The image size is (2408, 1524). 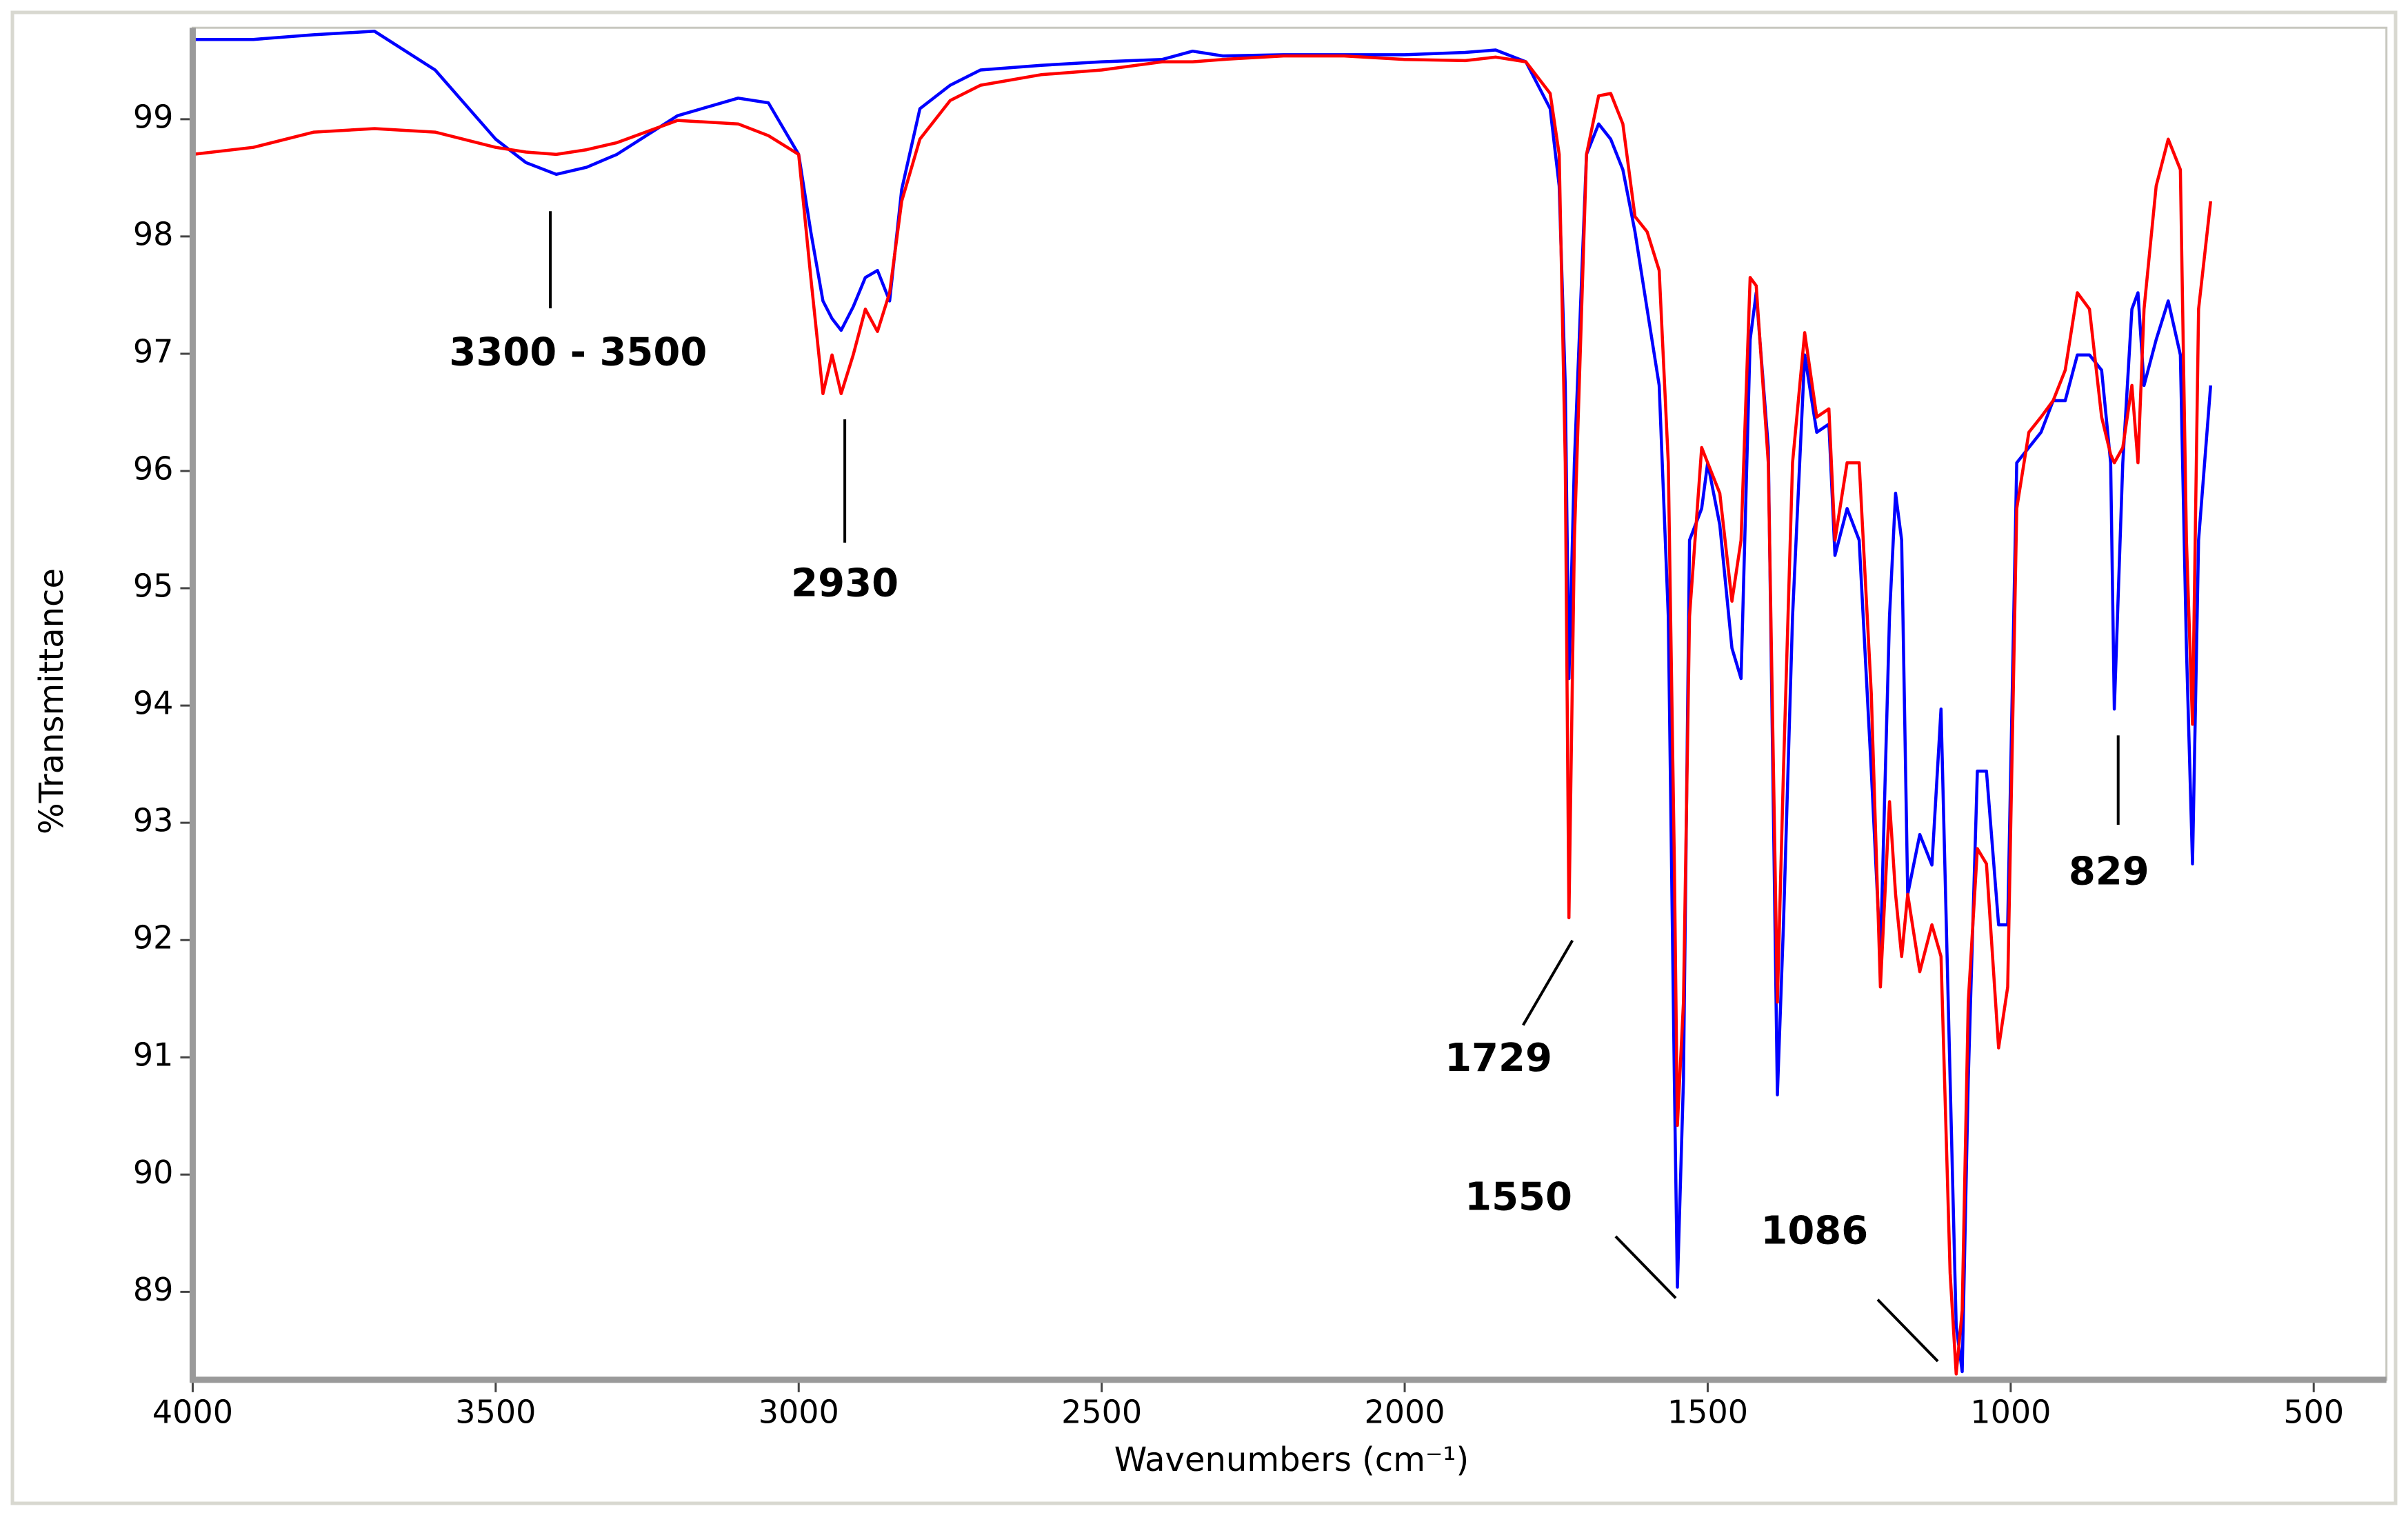 What do you see at coordinates (1518, 1196) in the screenshot?
I see `annotation-label: 1550` at bounding box center [1518, 1196].